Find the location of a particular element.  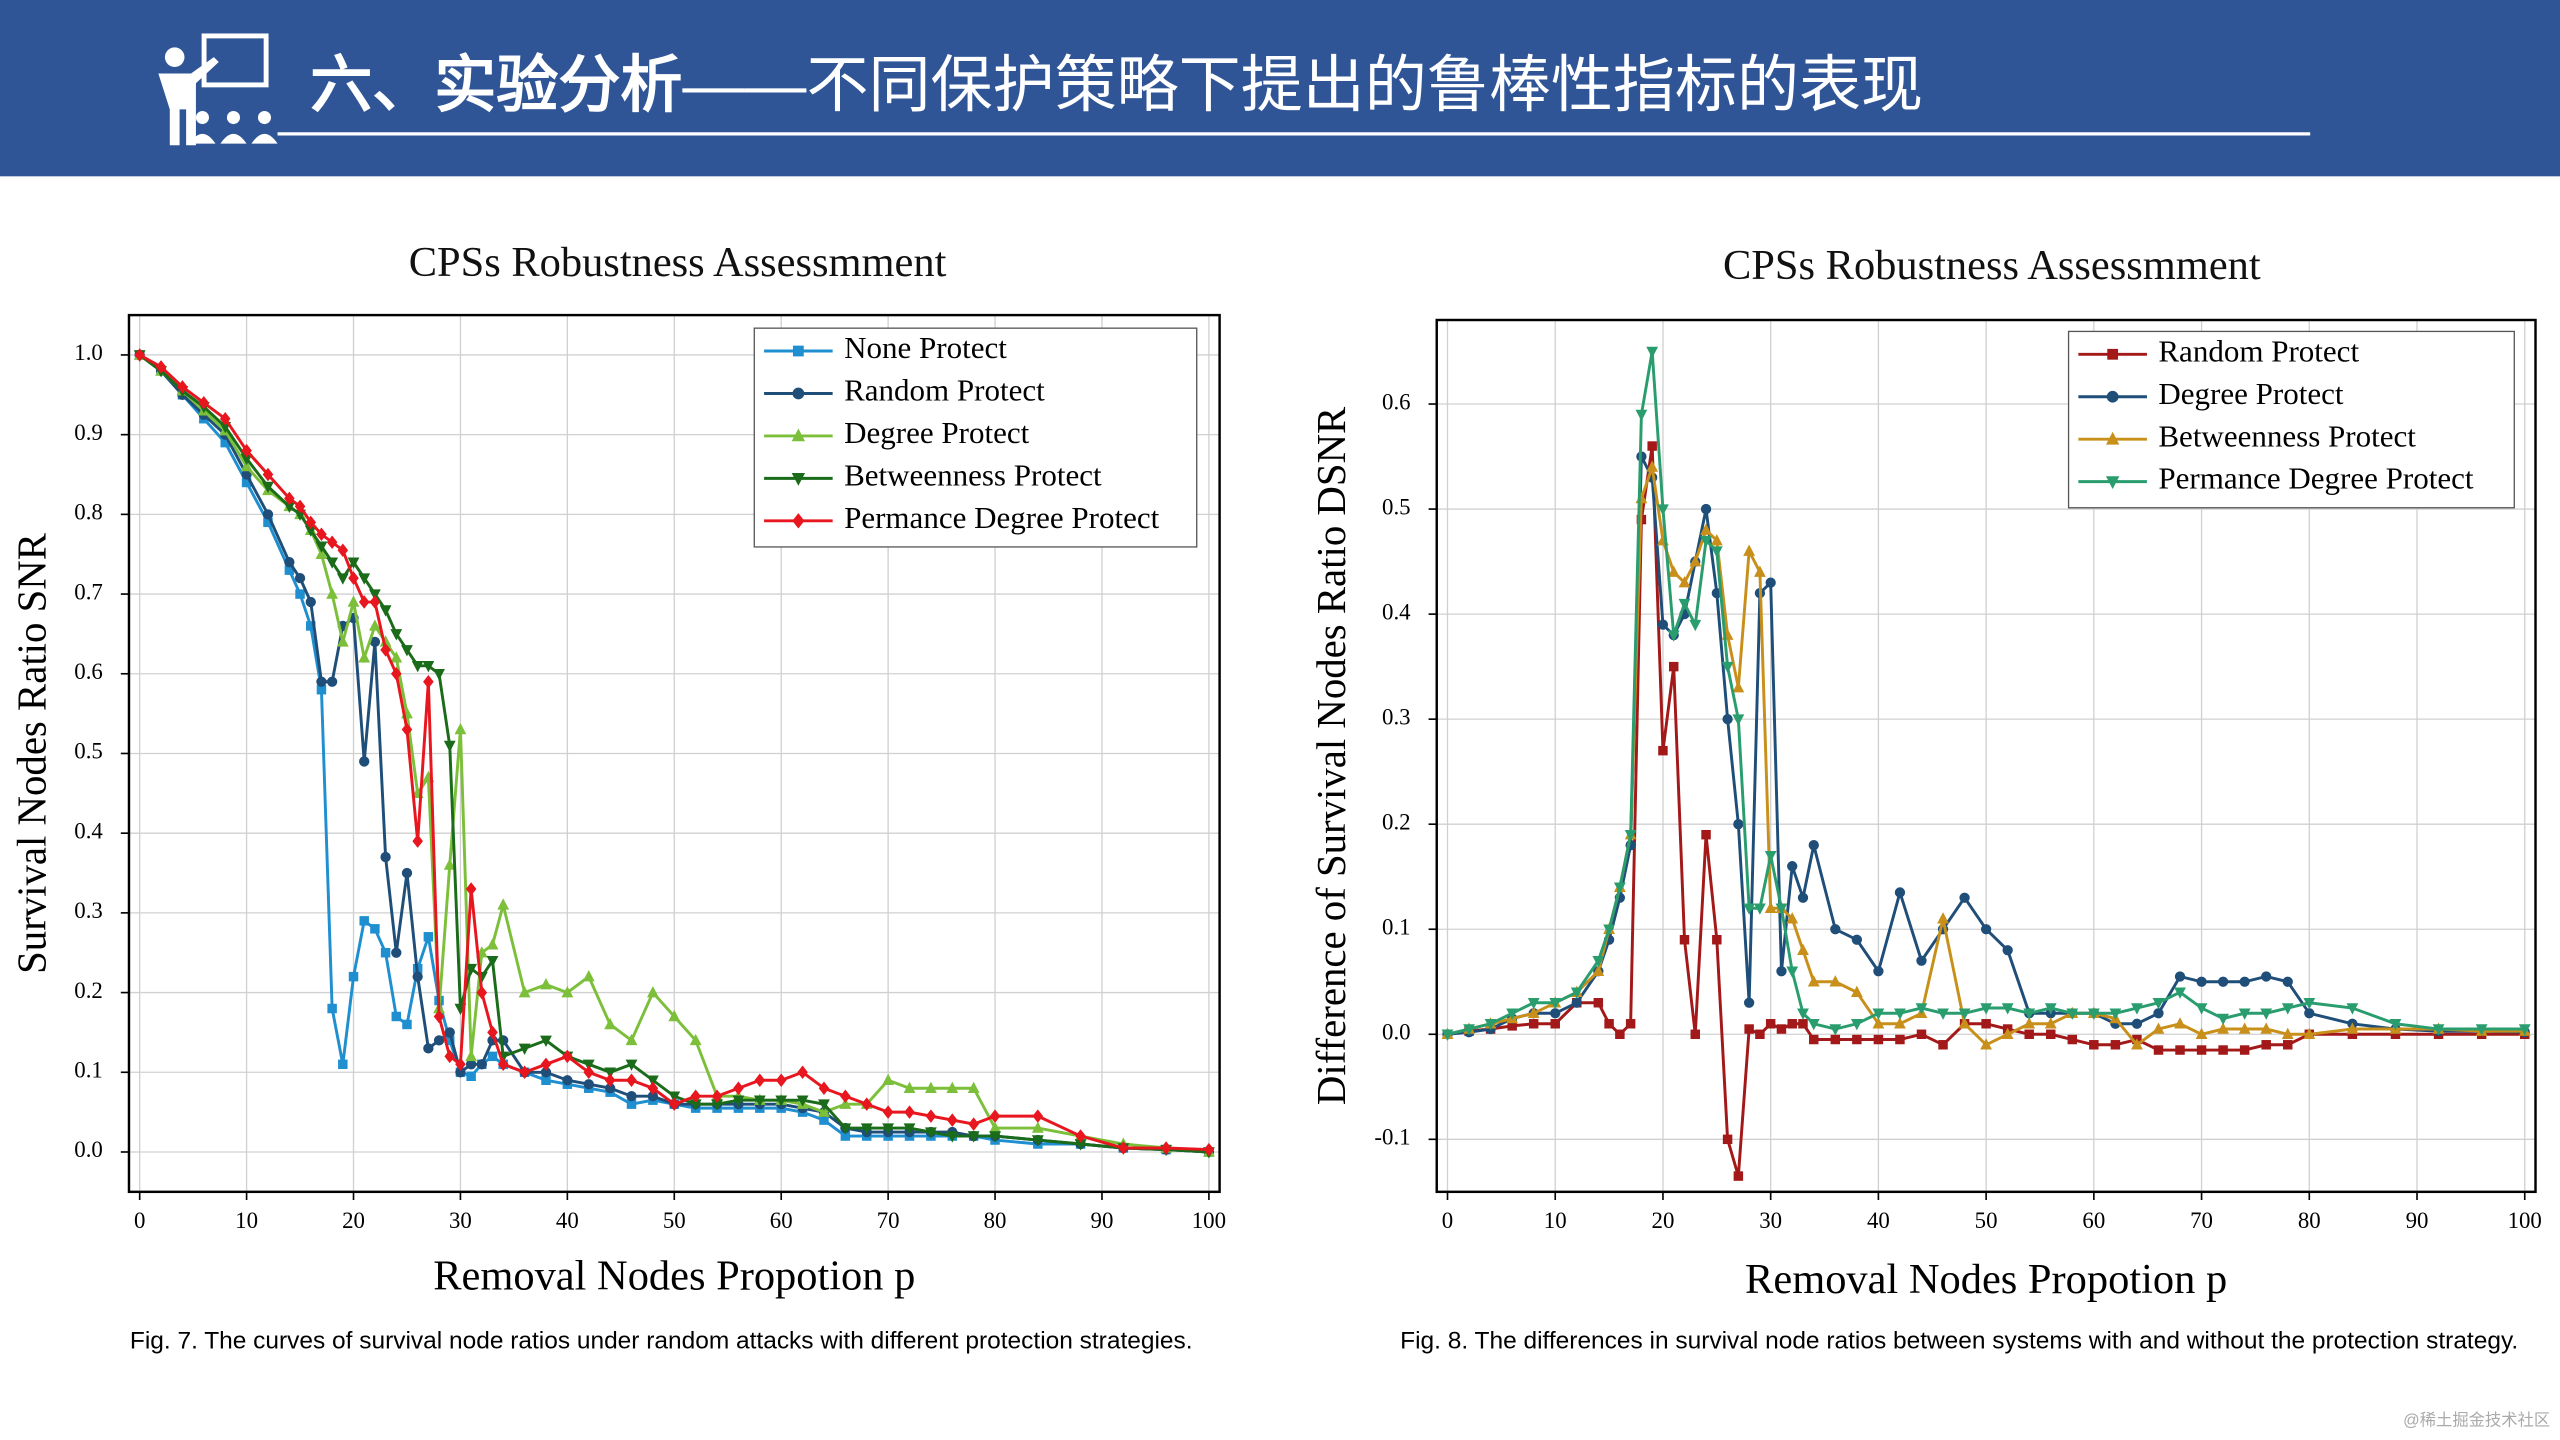

x-axis-label: Removal Nodes Propotion p is located at coordinates (1986, 1279).